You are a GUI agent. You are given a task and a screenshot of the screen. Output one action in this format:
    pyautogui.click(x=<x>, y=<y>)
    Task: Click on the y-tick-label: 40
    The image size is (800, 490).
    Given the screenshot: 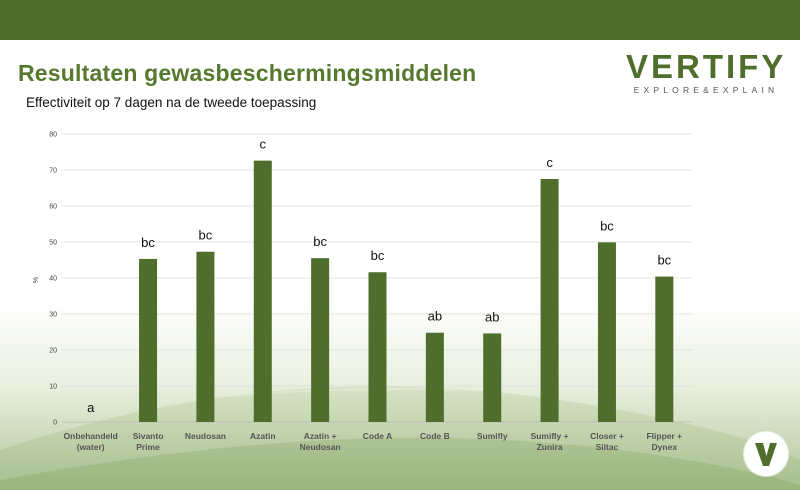 What is the action you would take?
    pyautogui.click(x=53, y=279)
    